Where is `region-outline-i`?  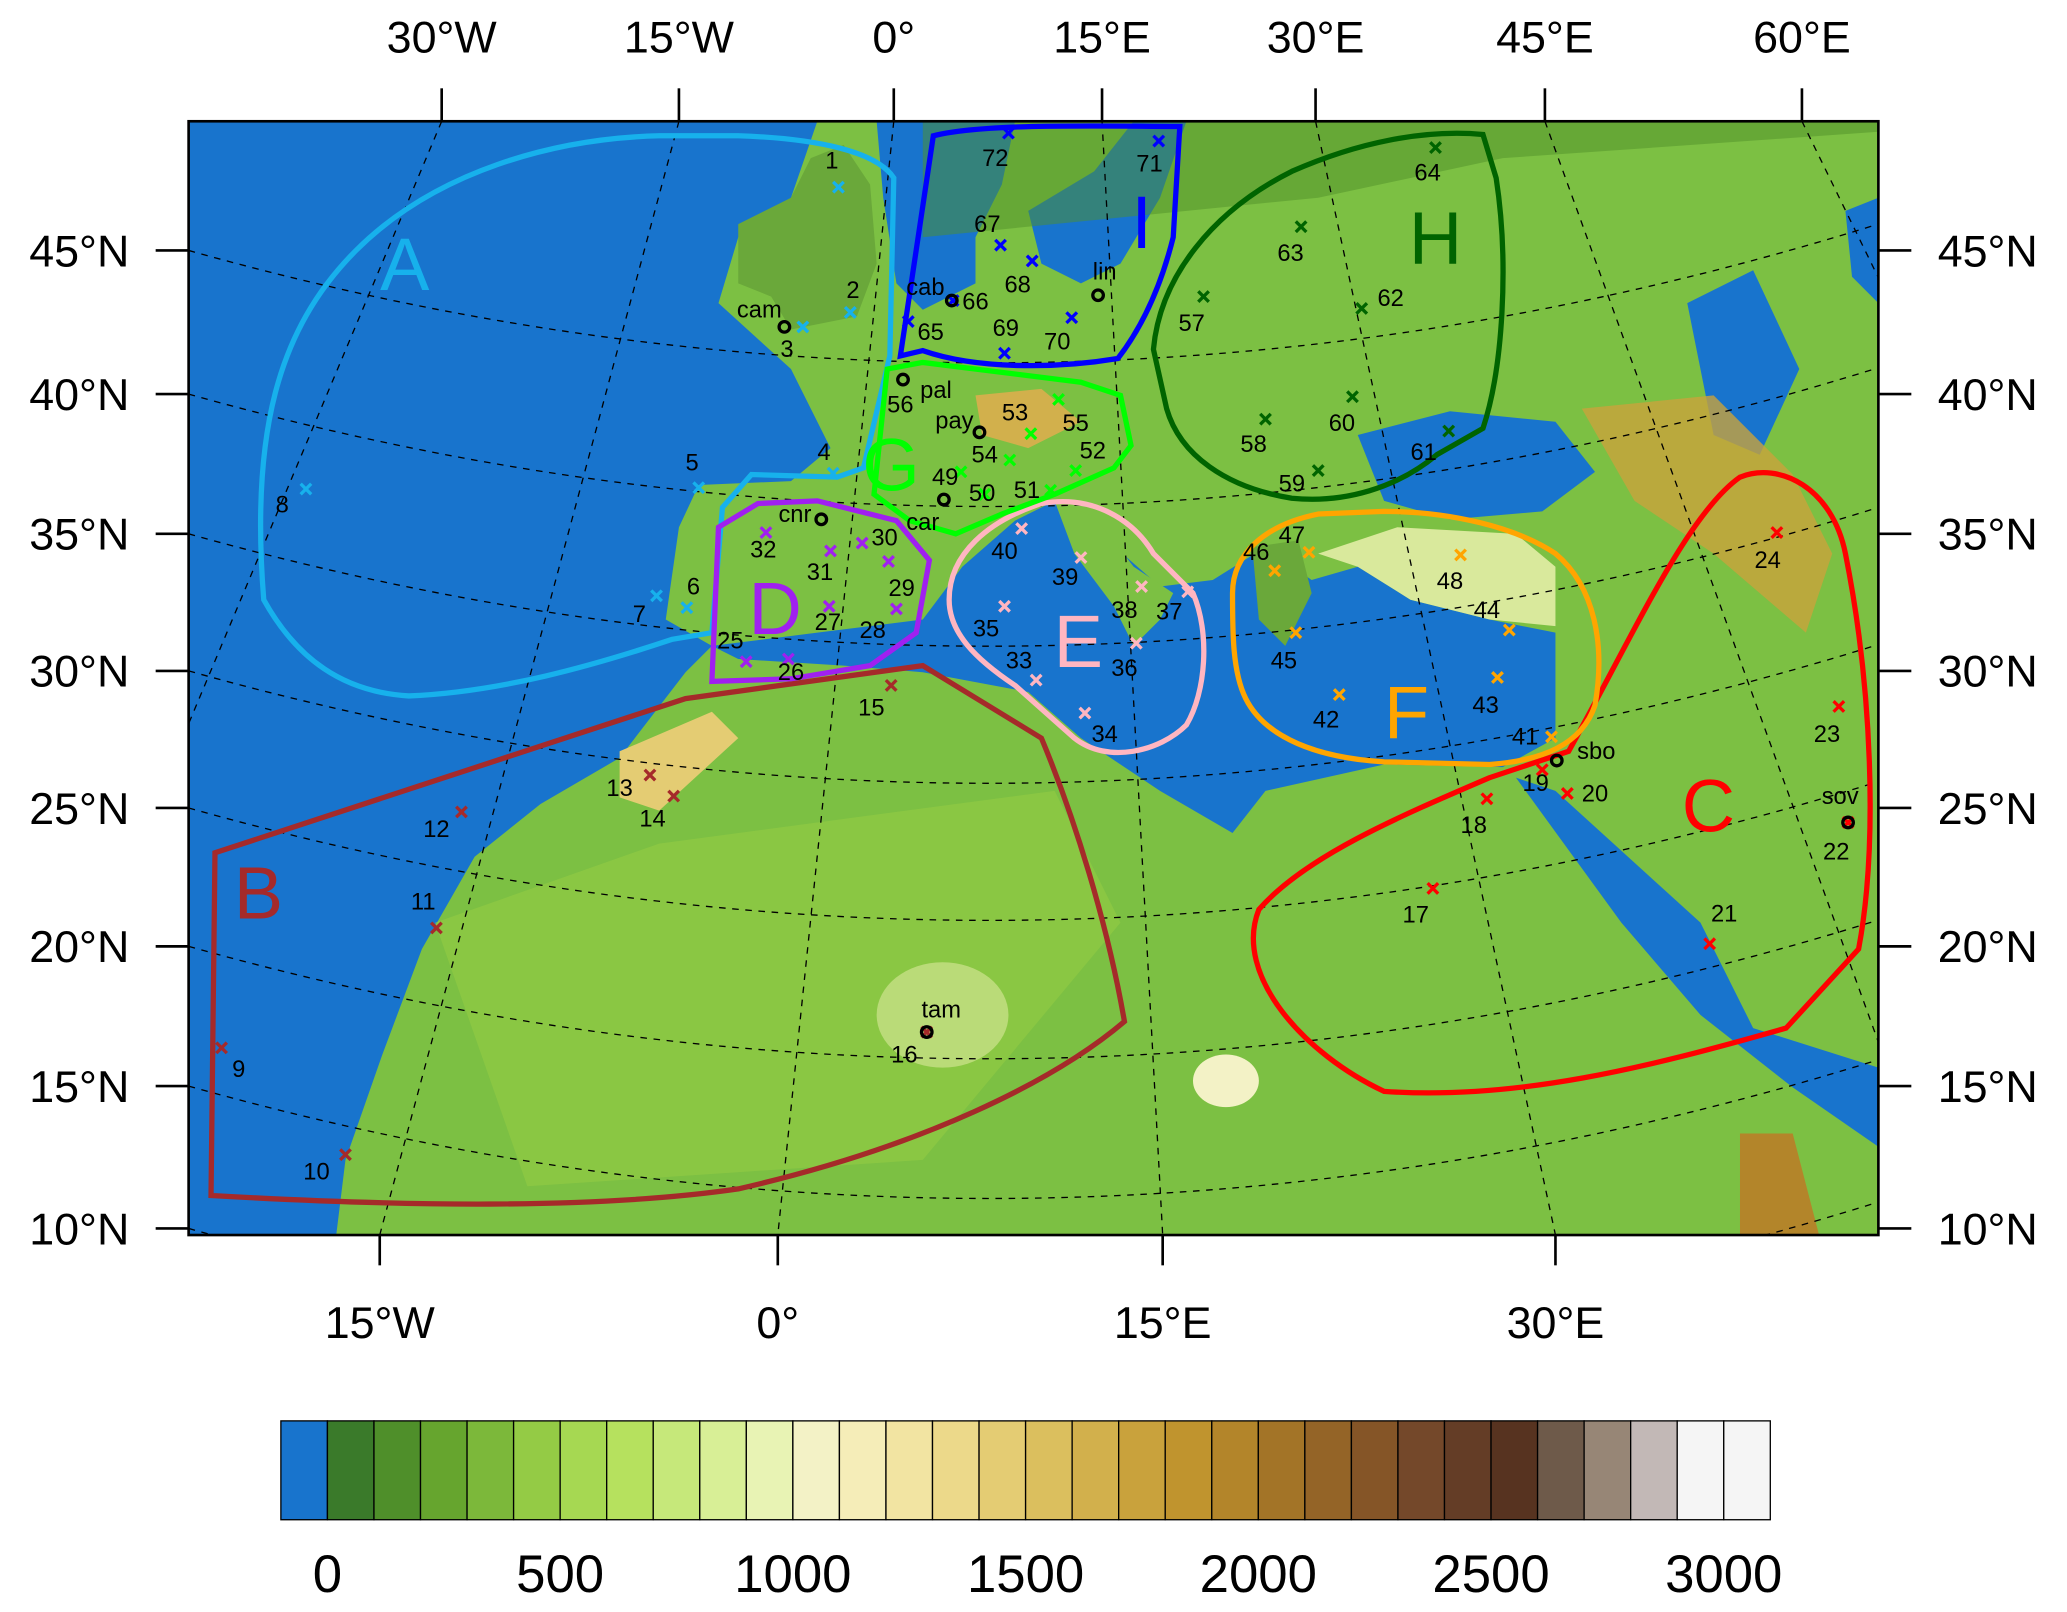
region-outline-i is located at coordinates (1040, 246).